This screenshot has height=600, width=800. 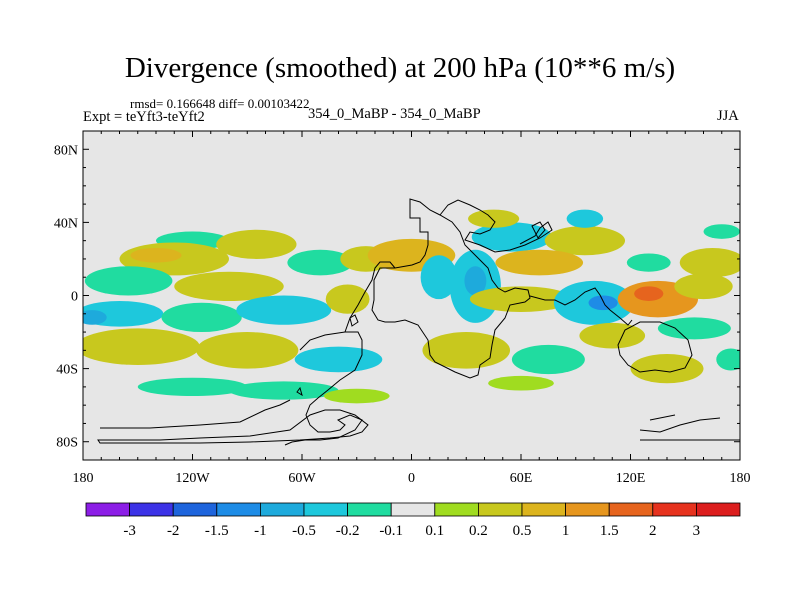 What do you see at coordinates (144, 117) in the screenshot?
I see `experiment-line: Expt = teYft3-teYft2` at bounding box center [144, 117].